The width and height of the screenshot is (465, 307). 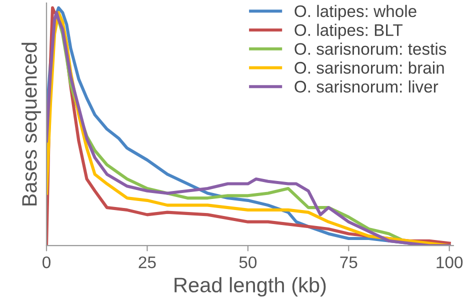 I want to click on y-axis-title: Bases sequenced, so click(x=31, y=124).